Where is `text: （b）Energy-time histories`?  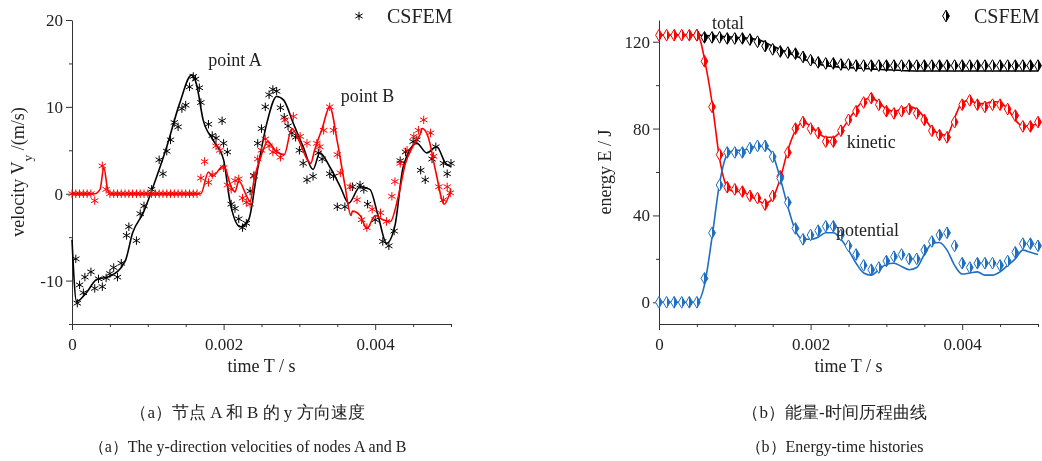
text: （b）Energy-time histories is located at coordinates (834, 447).